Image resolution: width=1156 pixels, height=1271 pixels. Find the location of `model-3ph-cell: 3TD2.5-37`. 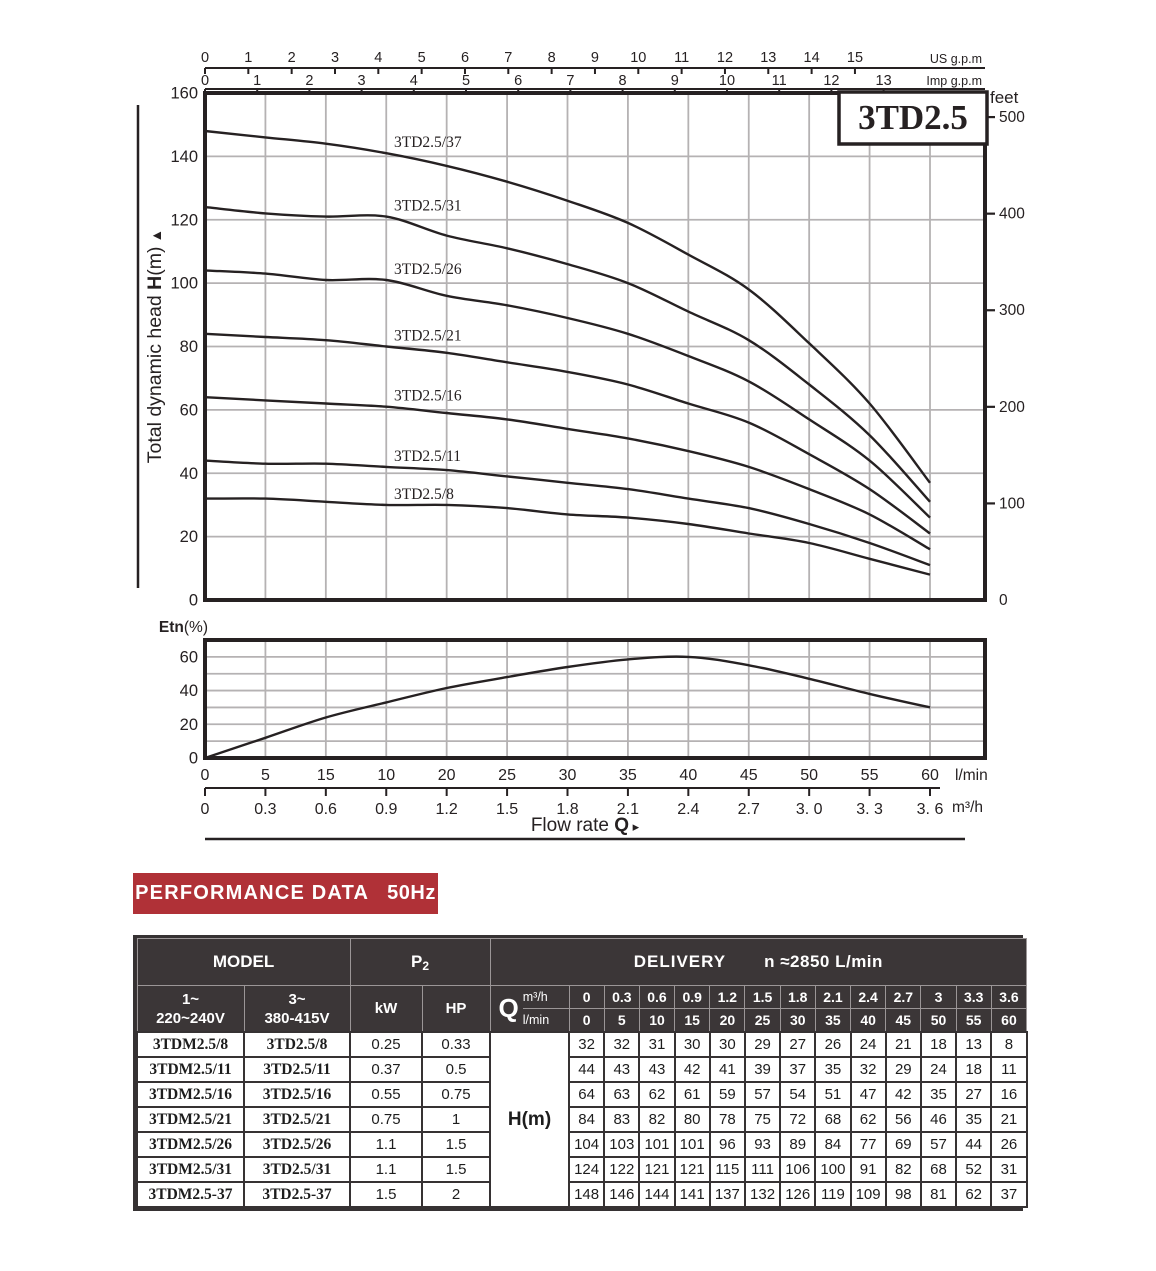

model-3ph-cell: 3TD2.5-37 is located at coordinates (297, 1194).